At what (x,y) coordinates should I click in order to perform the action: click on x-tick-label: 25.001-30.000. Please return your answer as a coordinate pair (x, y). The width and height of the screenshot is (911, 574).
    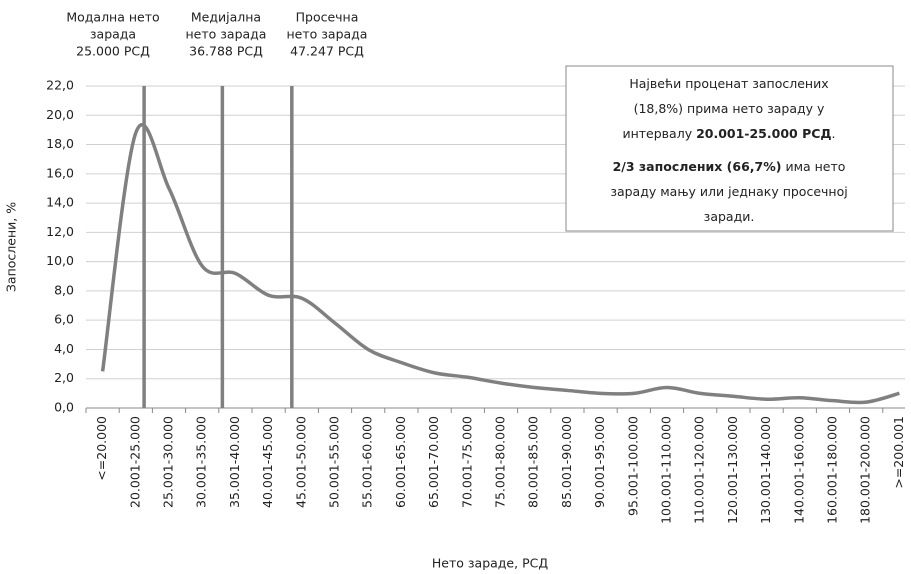
    Looking at the image, I should click on (168, 462).